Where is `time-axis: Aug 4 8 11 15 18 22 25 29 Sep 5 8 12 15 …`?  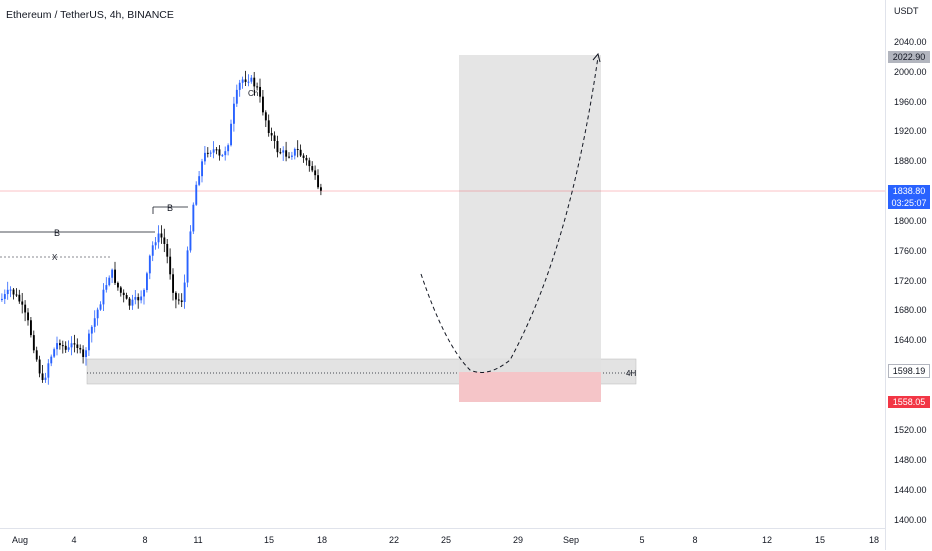
time-axis: Aug 4 8 11 15 18 22 25 29 Sep 5 8 12 15 … is located at coordinates (442, 539).